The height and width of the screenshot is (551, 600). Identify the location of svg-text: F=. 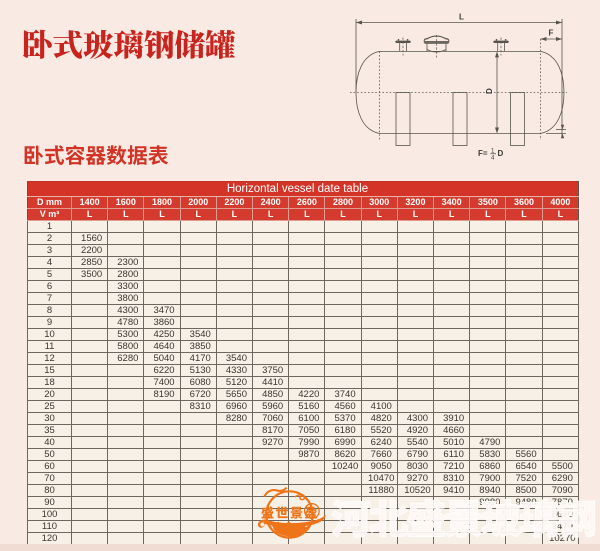
(483, 153).